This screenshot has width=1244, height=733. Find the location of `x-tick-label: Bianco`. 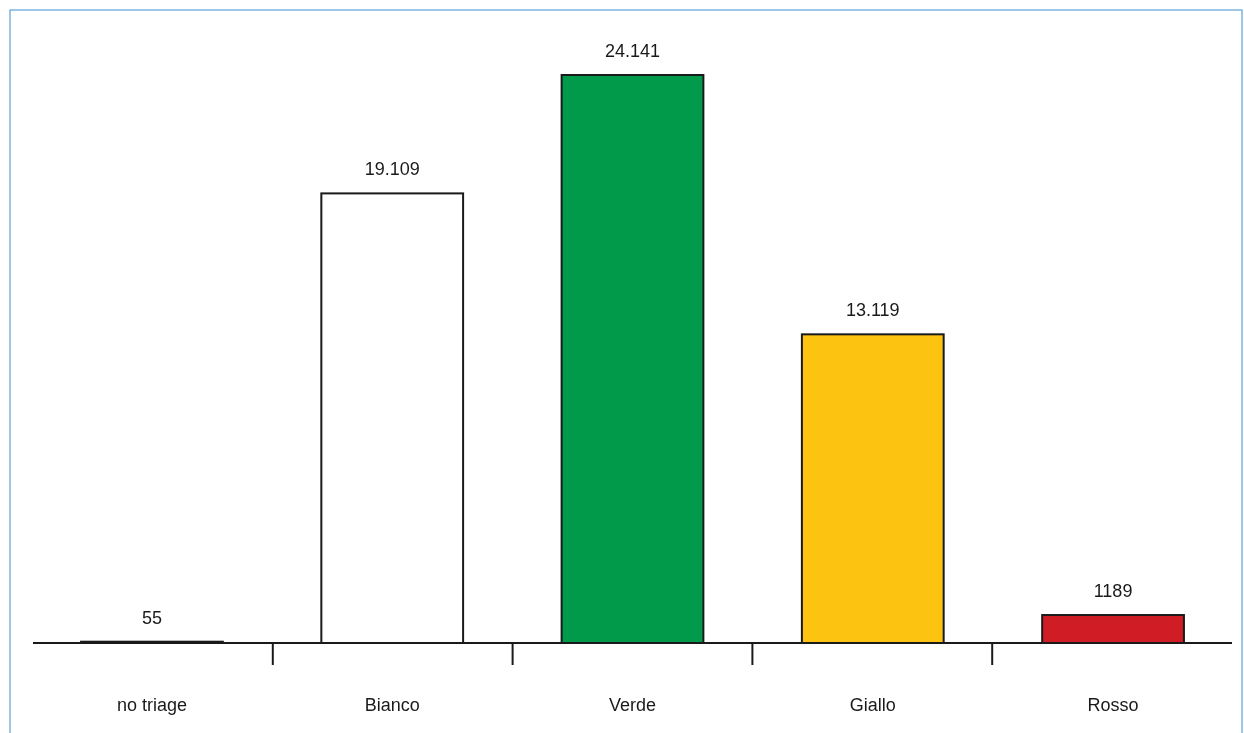

x-tick-label: Bianco is located at coordinates (392, 705).